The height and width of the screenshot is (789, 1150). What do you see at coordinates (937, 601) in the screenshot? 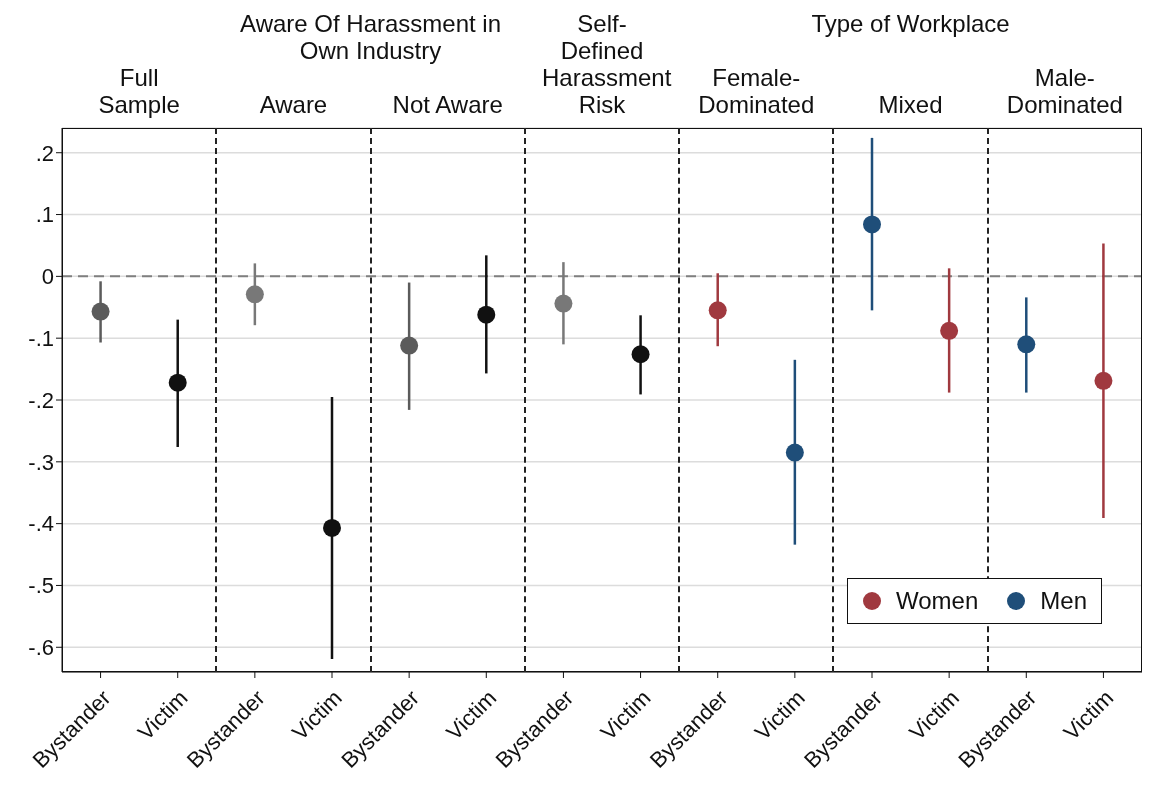
I see `legend-label: Women` at bounding box center [937, 601].